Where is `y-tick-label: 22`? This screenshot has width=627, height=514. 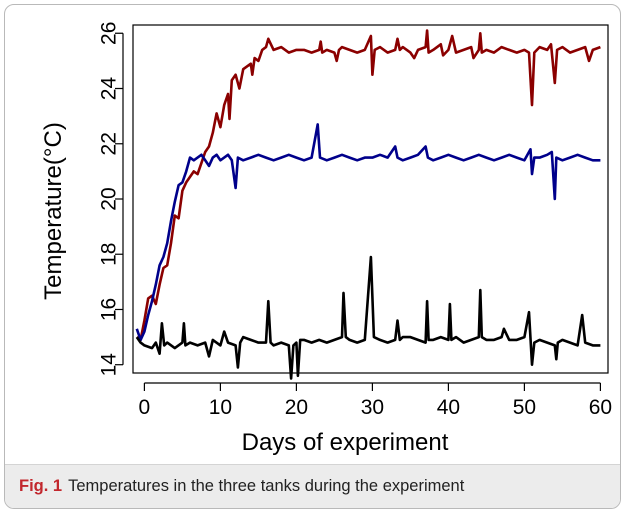
y-tick-label: 22 is located at coordinates (109, 143).